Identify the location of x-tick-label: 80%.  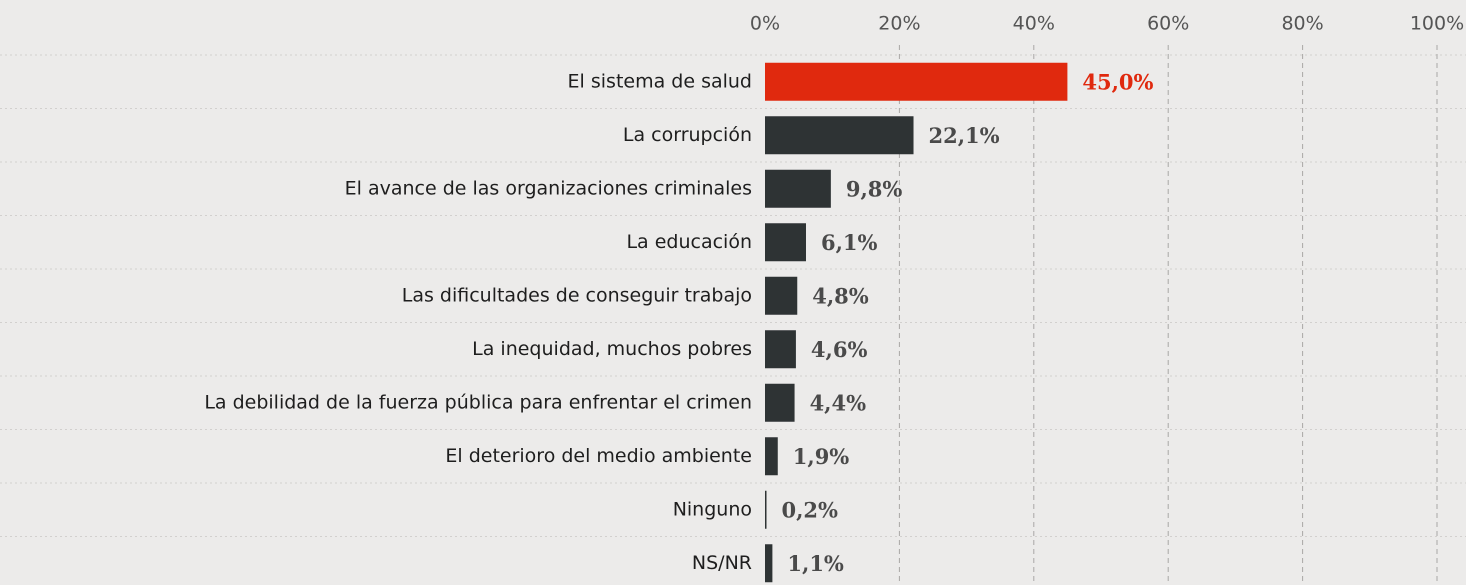
(1302, 24).